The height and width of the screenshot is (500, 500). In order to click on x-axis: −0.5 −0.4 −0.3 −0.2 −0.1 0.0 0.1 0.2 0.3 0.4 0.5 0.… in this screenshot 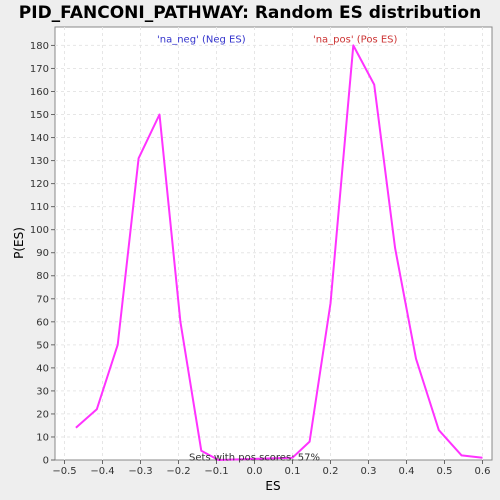, I will do `click(271, 468)`.